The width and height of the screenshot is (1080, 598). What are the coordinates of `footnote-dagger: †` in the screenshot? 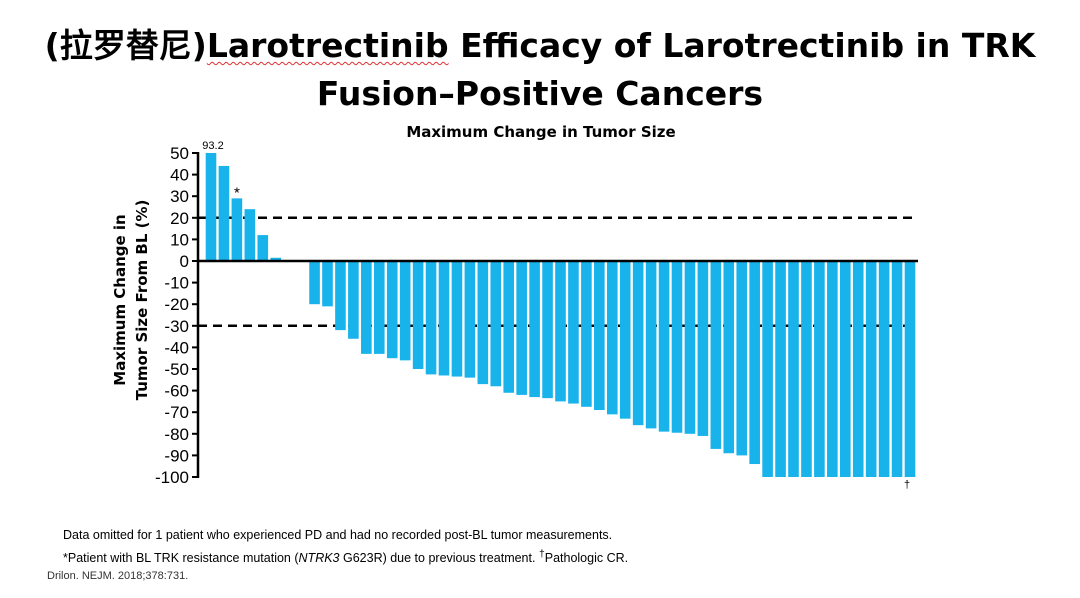 It's located at (541, 554).